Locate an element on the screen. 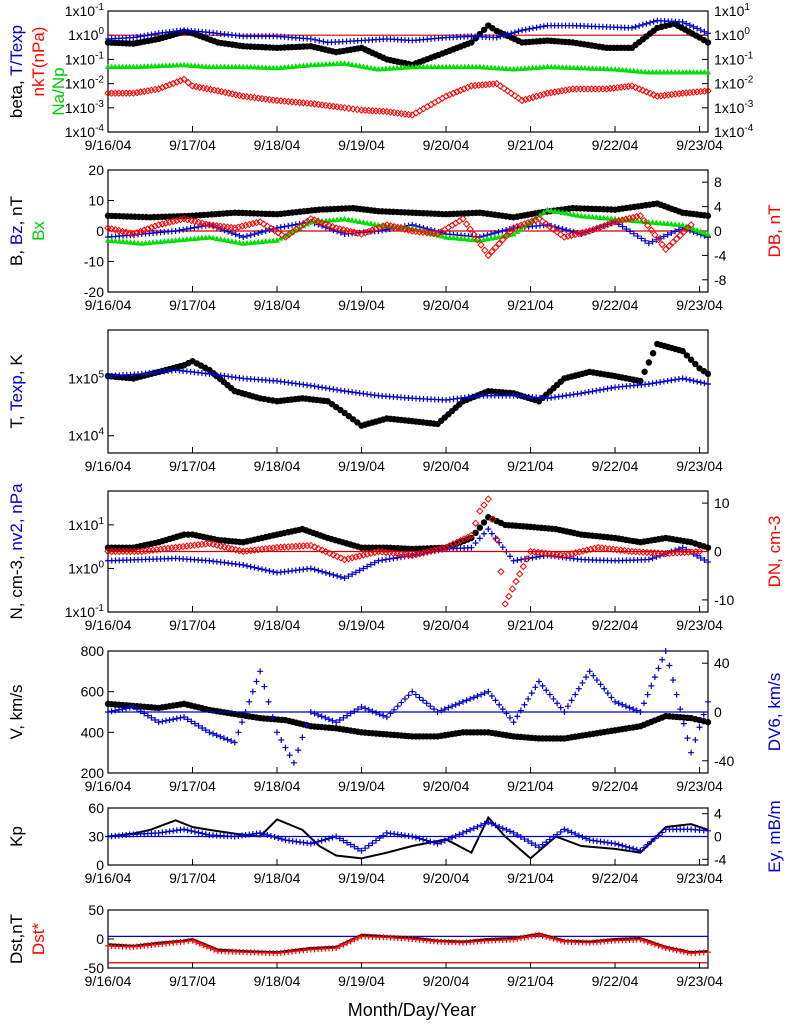 The image size is (791, 1024). x-tick-label: 9/22/04 is located at coordinates (615, 466).